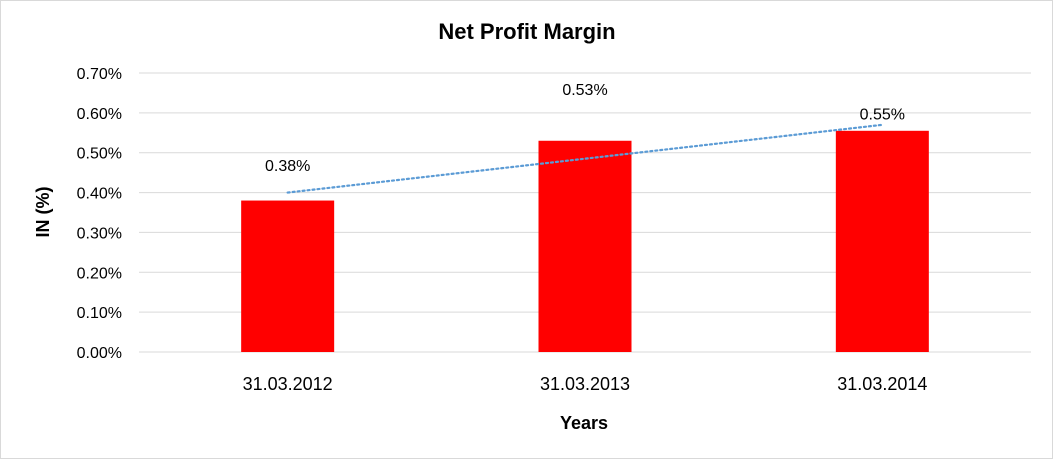 The image size is (1053, 460). I want to click on y-tick-label: 0.30%, so click(99, 233).